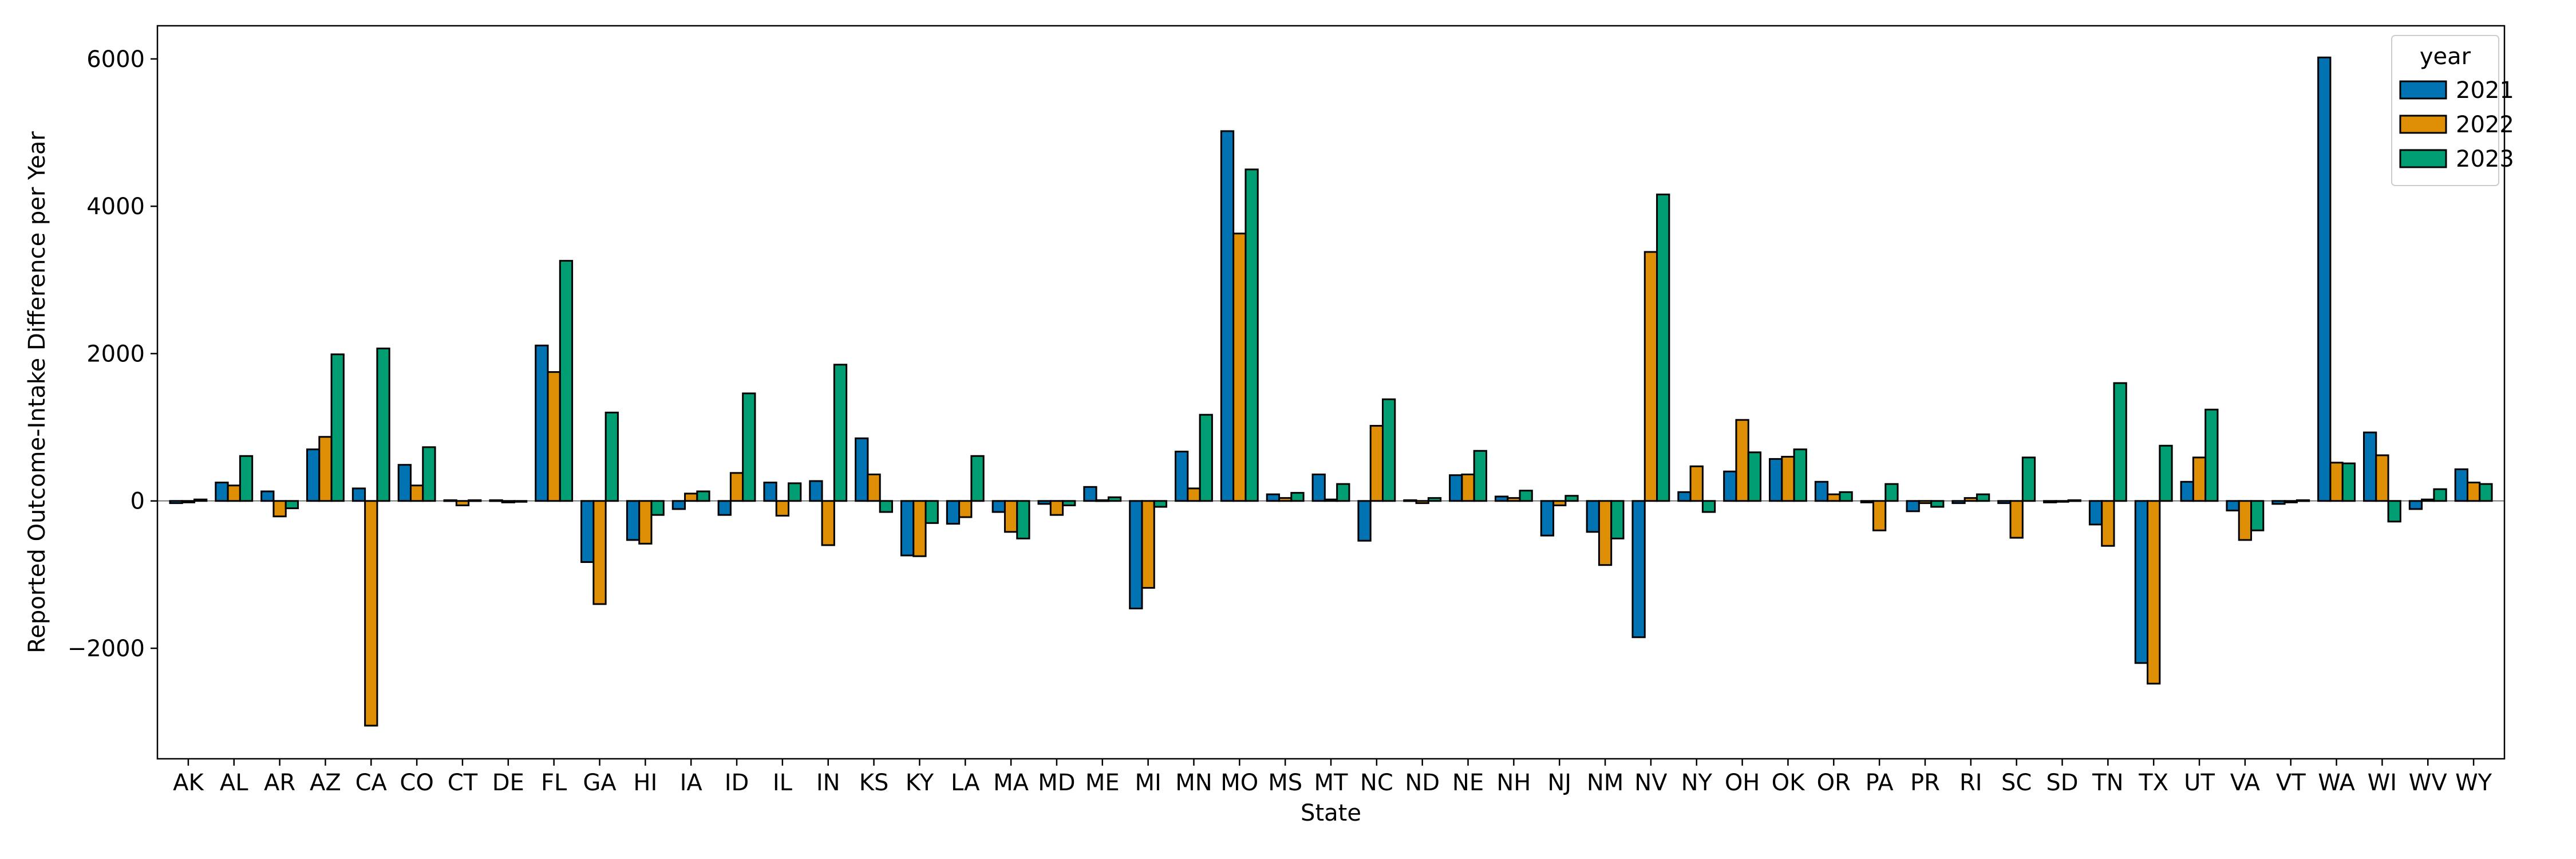 The width and height of the screenshot is (2576, 859). Describe the element at coordinates (2278, 502) in the screenshot. I see `bar-vt-2021` at that location.